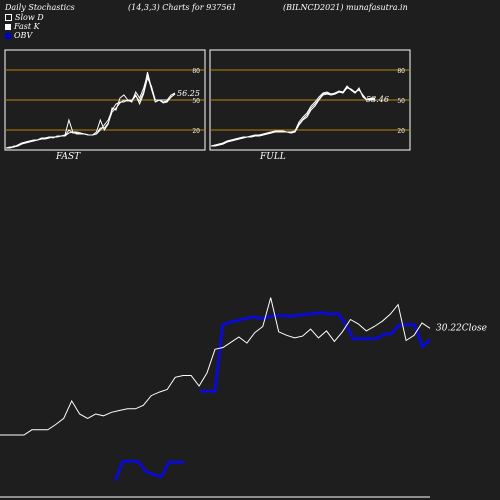 This screenshot has height=500, width=500. I want to click on legend-swatch-slow-d, so click(8, 17).